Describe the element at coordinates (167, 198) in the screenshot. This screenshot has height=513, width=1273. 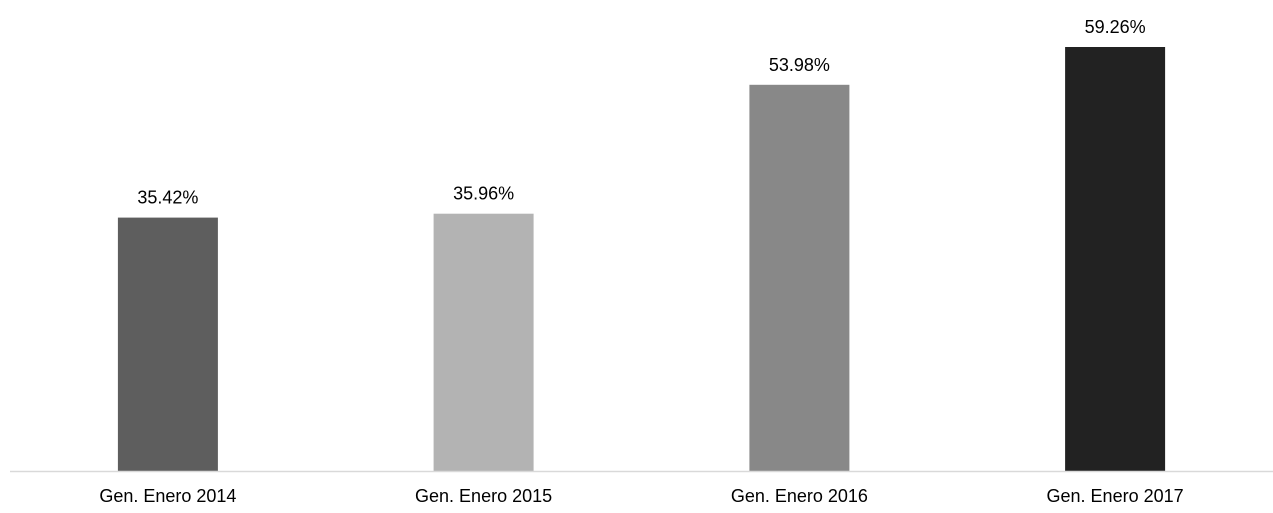
I see `data-label-1: 35.42%` at that location.